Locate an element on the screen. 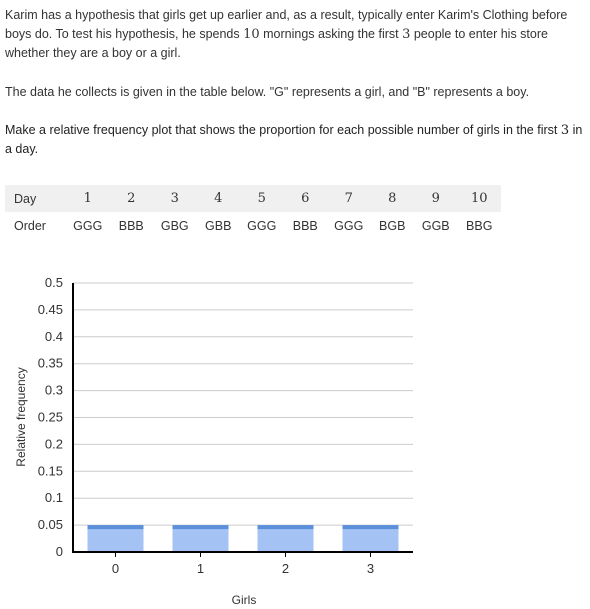 The image size is (590, 609). y-tick-label: 0.2 is located at coordinates (54, 443).